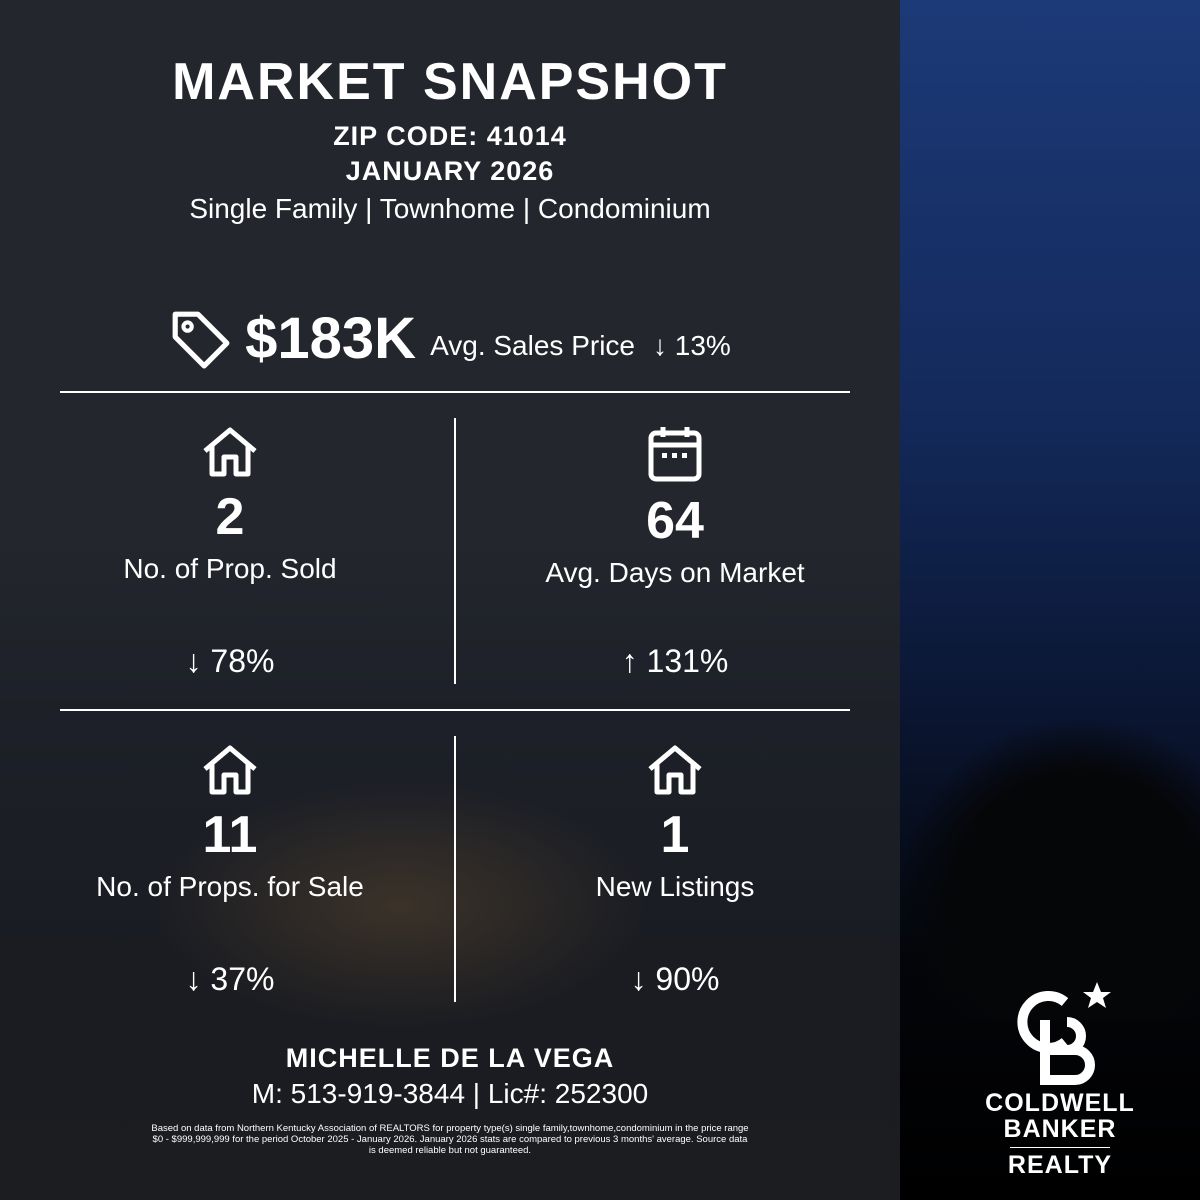 The image size is (1200, 1200). What do you see at coordinates (230, 568) in the screenshot?
I see `stat-label: No. of Prop. Sold` at bounding box center [230, 568].